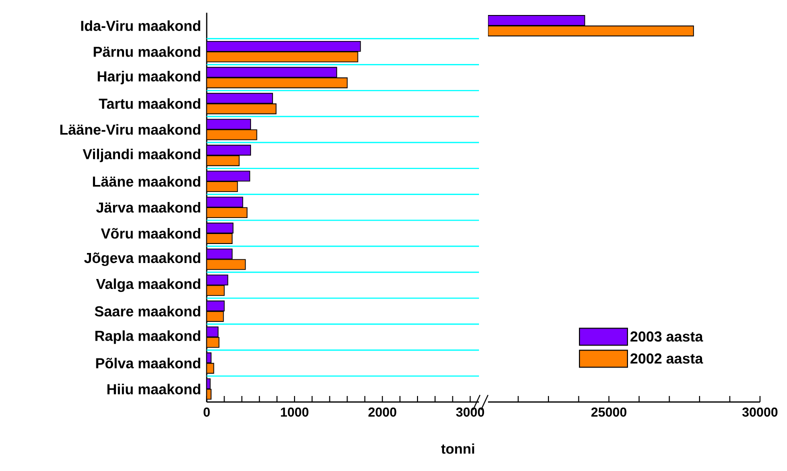 This screenshot has width=787, height=471. Describe the element at coordinates (457, 449) in the screenshot. I see `x-axis-title: tonni` at that location.